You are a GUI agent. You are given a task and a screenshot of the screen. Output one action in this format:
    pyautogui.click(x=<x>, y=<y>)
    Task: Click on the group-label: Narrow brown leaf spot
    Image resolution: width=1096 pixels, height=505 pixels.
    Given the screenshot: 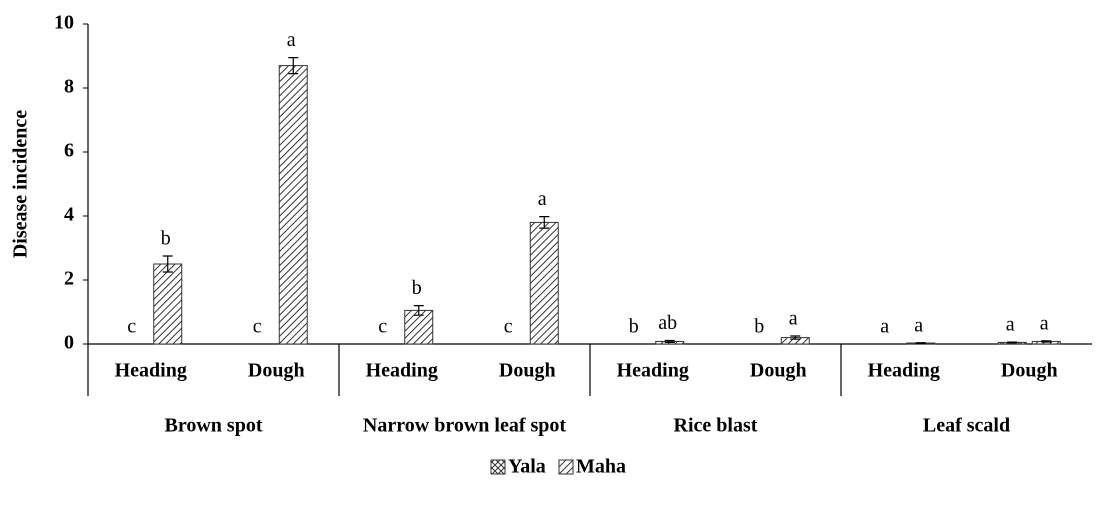 What is the action you would take?
    pyautogui.click(x=464, y=426)
    